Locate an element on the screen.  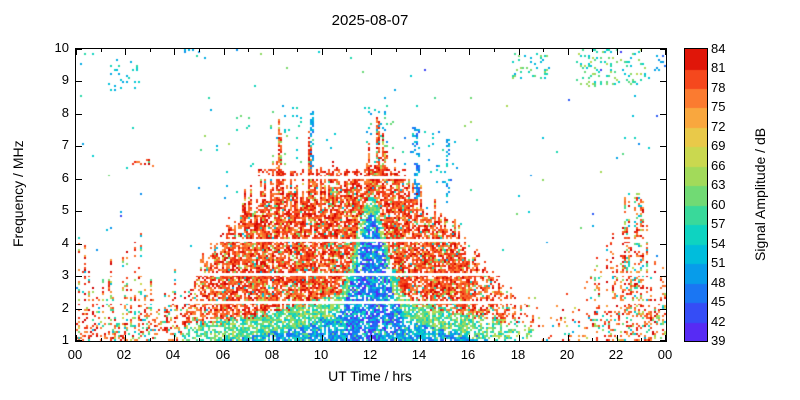
x-tick-label: 22 is located at coordinates (616, 354).